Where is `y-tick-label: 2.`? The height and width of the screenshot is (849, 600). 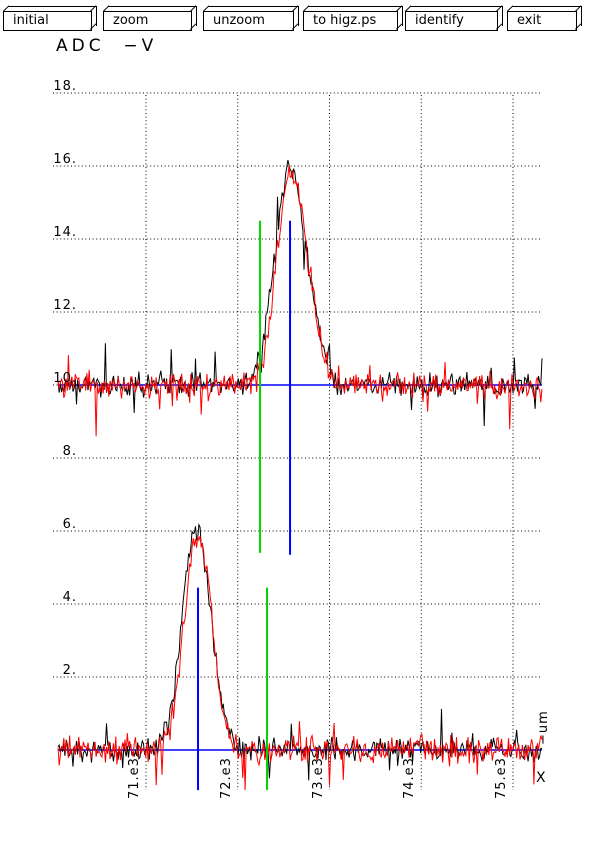
y-tick-label: 2. is located at coordinates (69, 670).